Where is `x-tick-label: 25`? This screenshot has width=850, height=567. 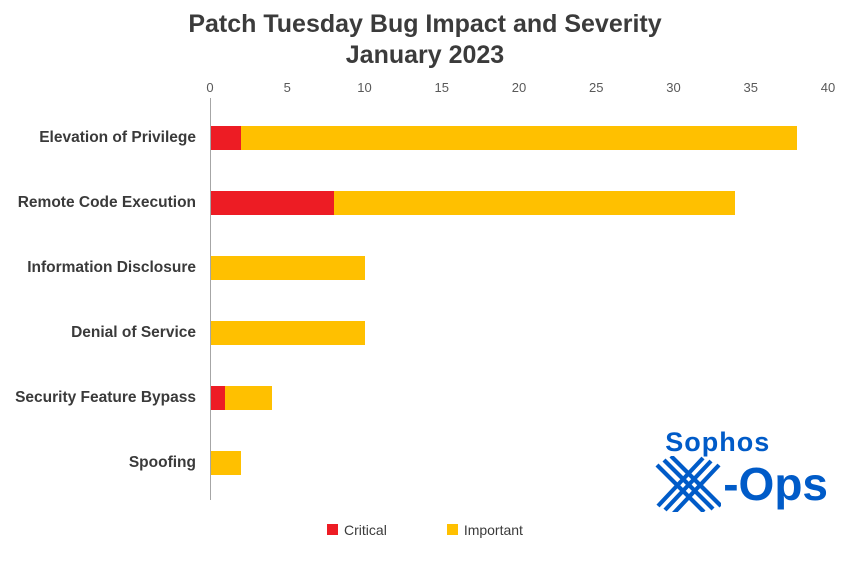
x-tick-label: 25 is located at coordinates (596, 87).